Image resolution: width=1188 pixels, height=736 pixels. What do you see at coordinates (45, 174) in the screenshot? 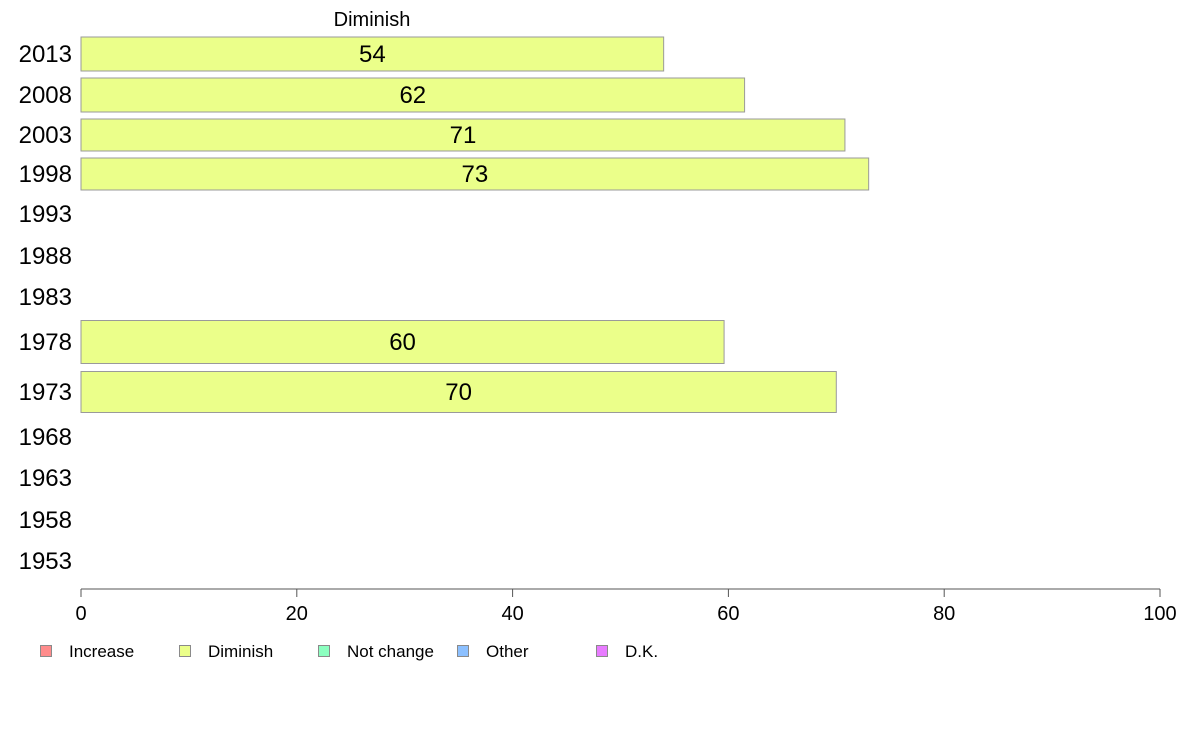
I see `y-tick-label: 1998` at bounding box center [45, 174].